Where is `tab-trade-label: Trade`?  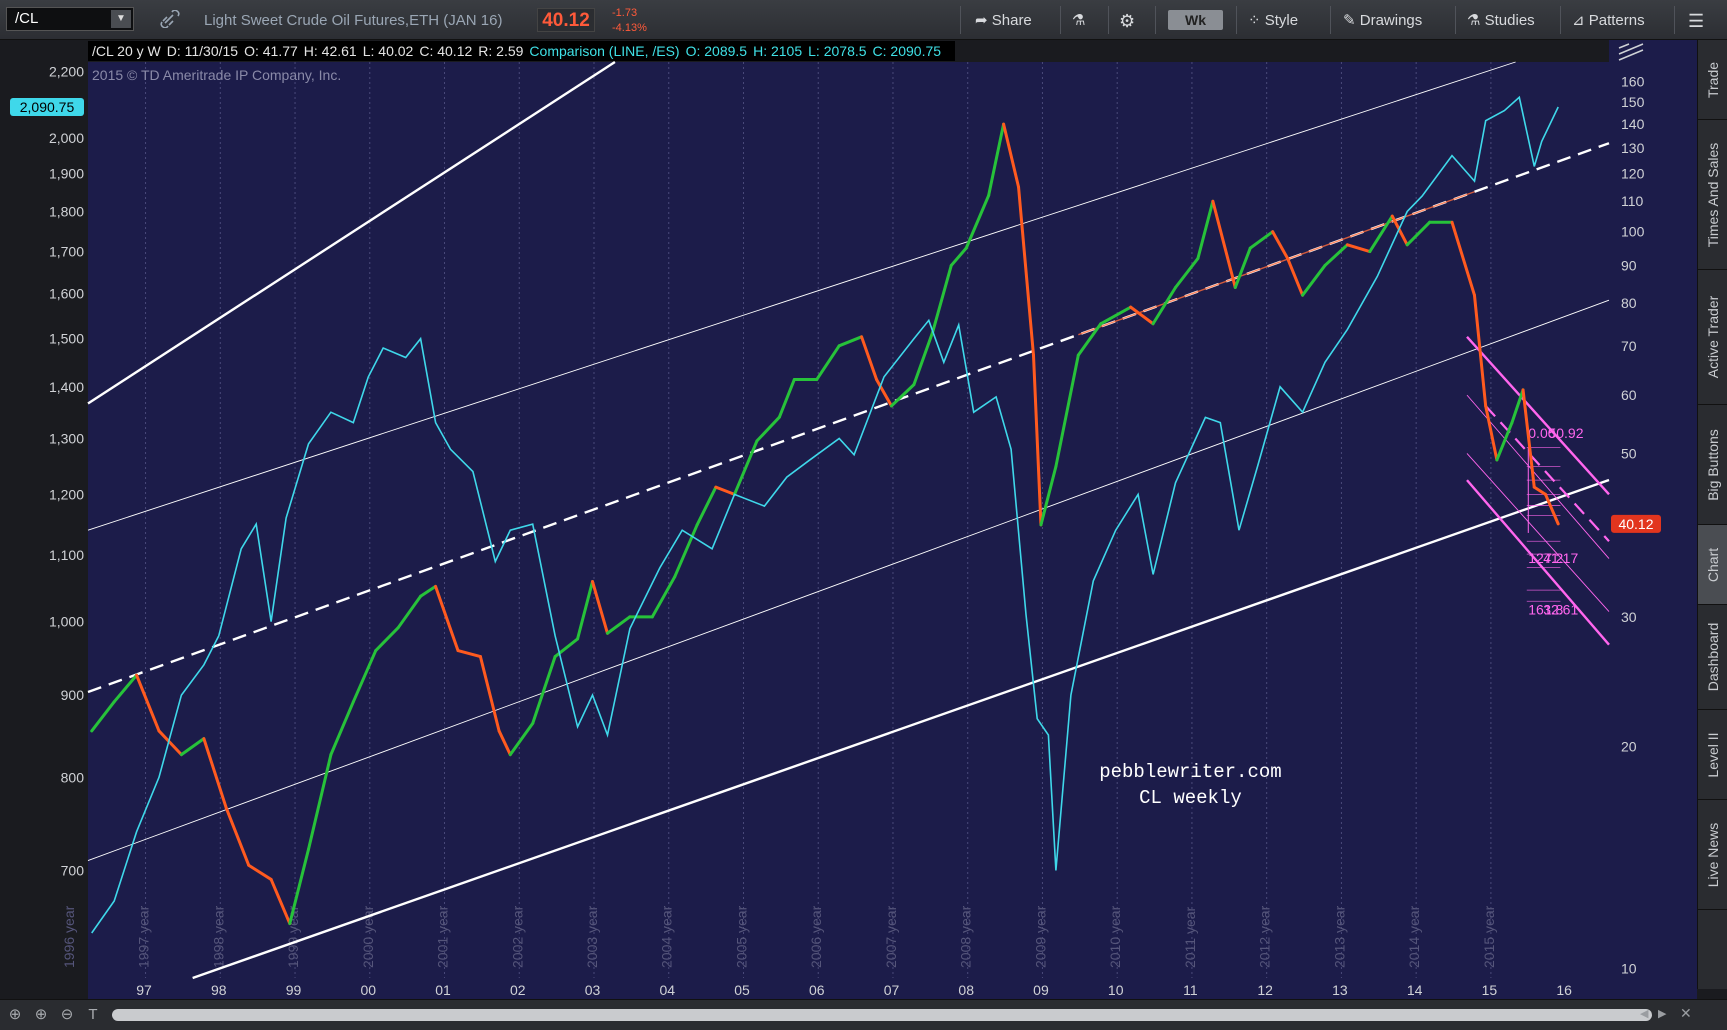
tab-trade-label: Trade is located at coordinates (1713, 79).